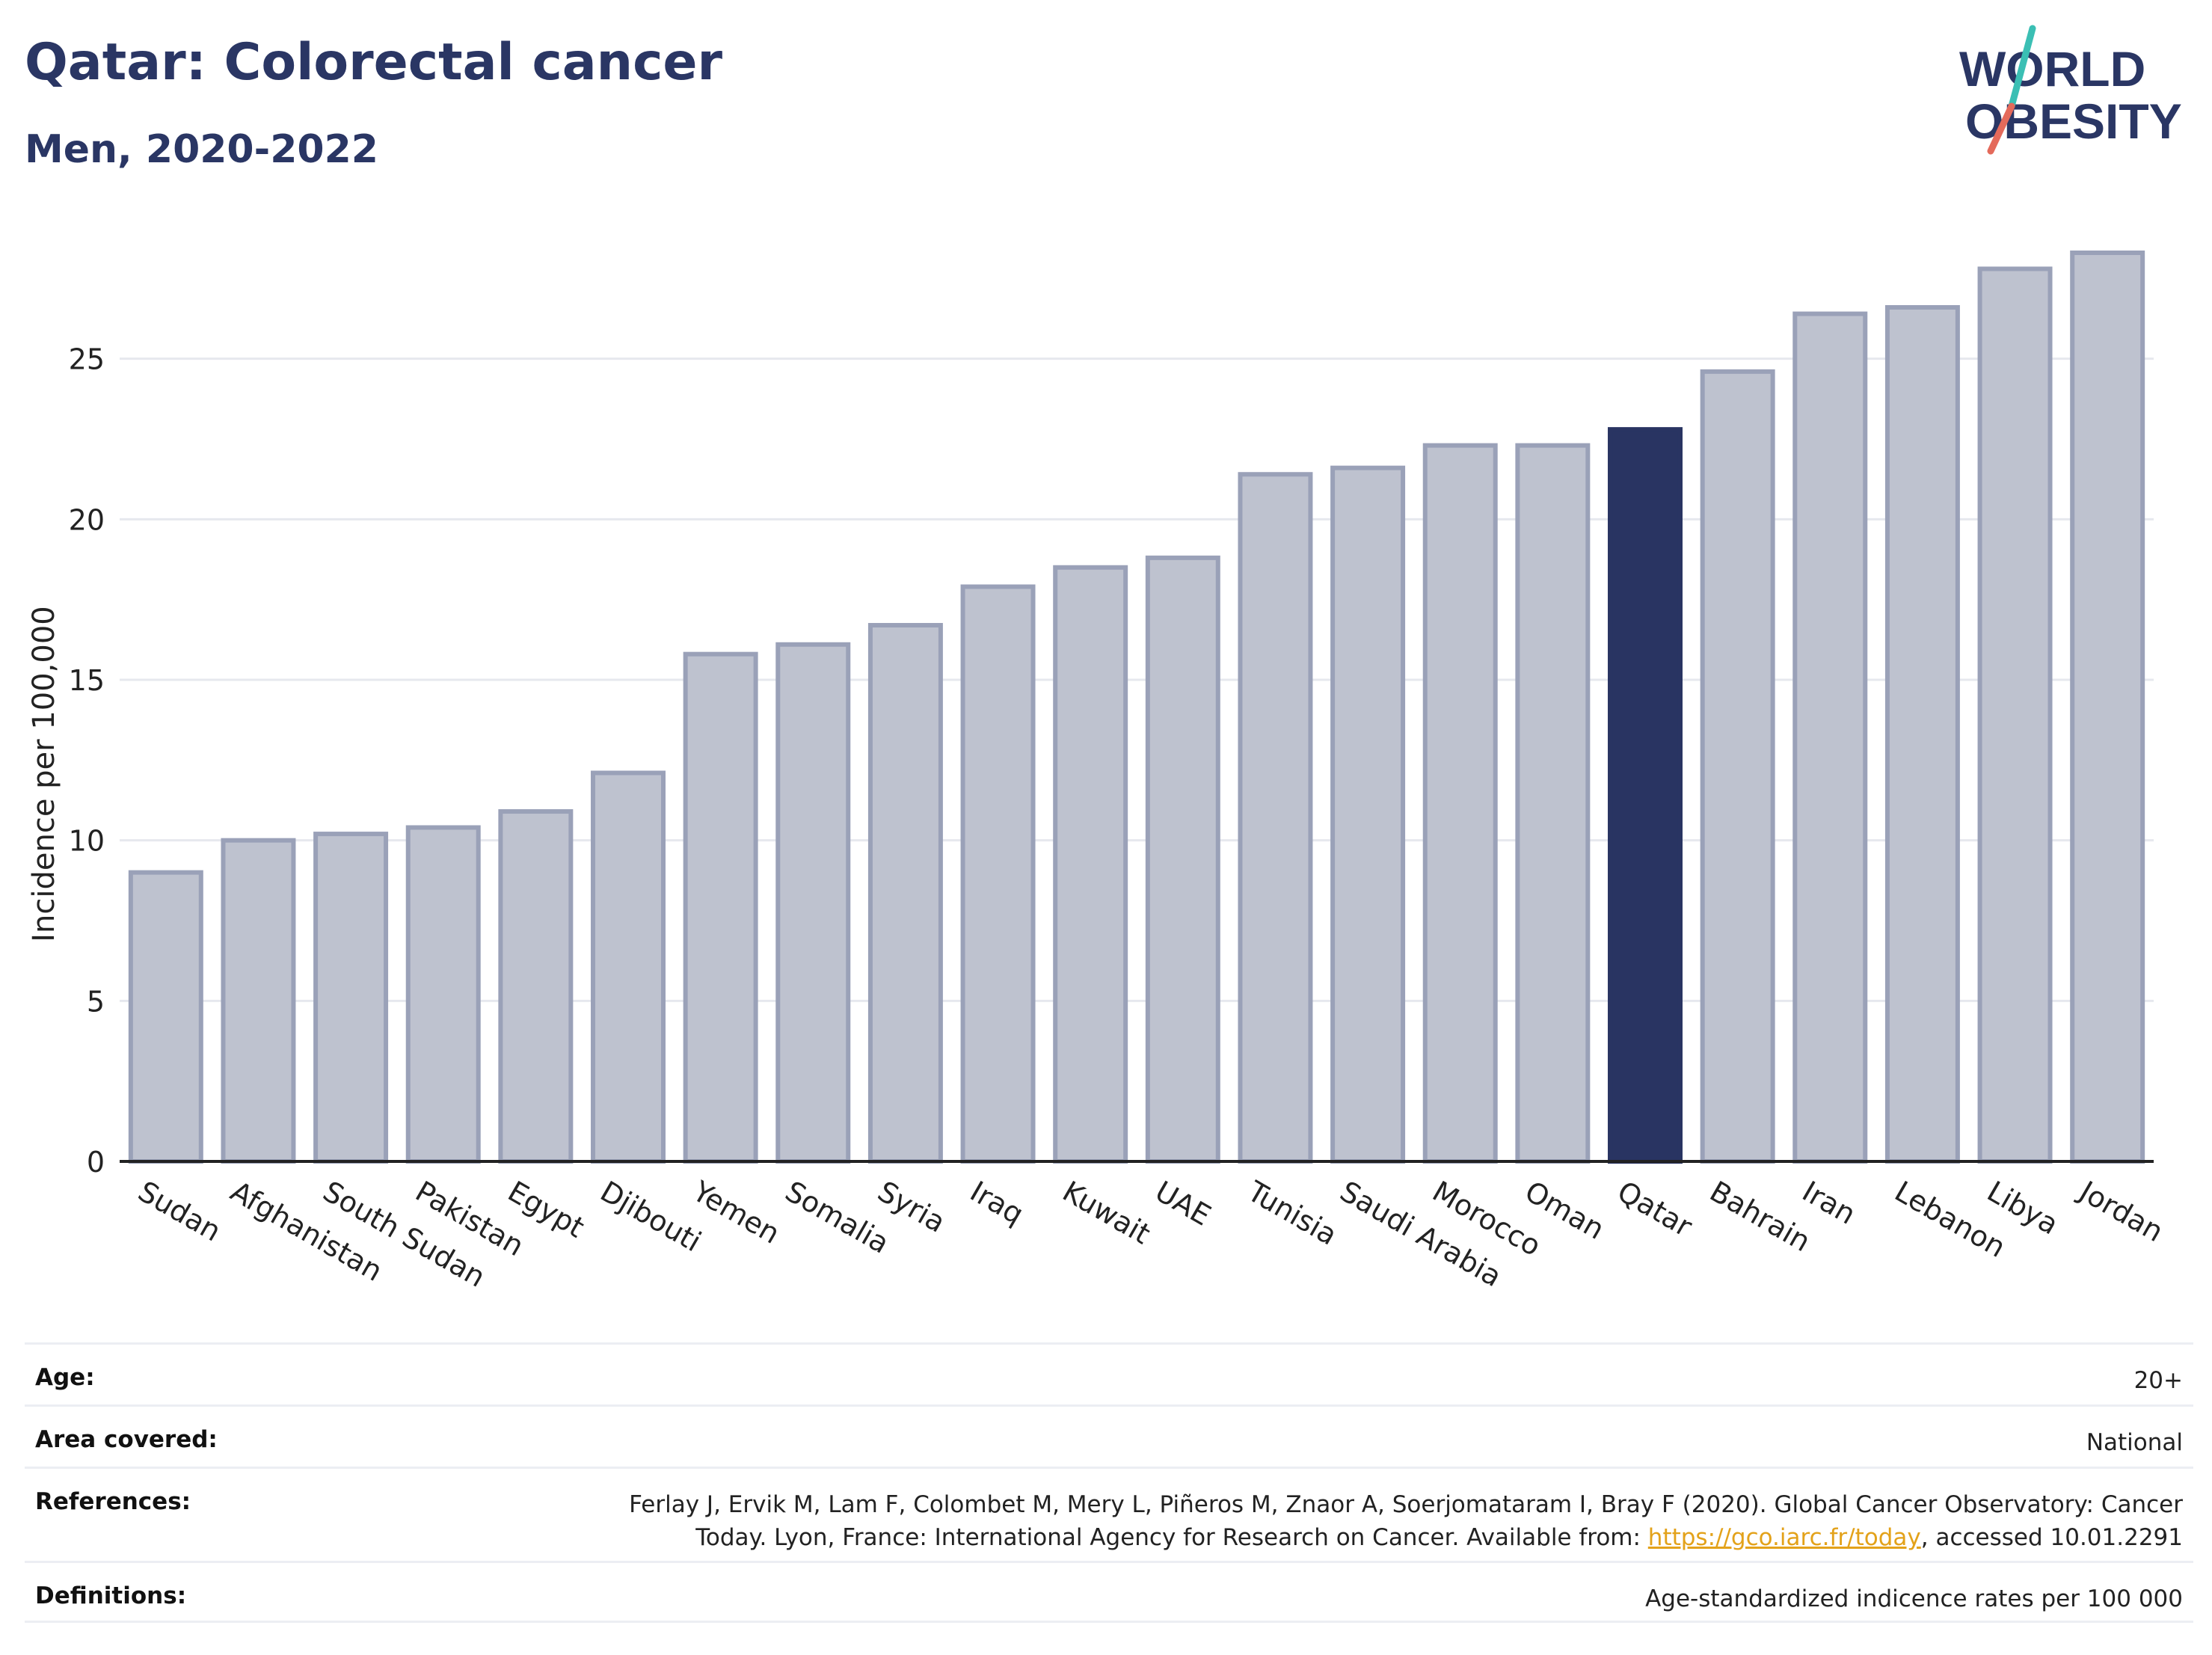 The width and height of the screenshot is (2212, 1655). What do you see at coordinates (1460, 803) in the screenshot?
I see `bar-morocco` at bounding box center [1460, 803].